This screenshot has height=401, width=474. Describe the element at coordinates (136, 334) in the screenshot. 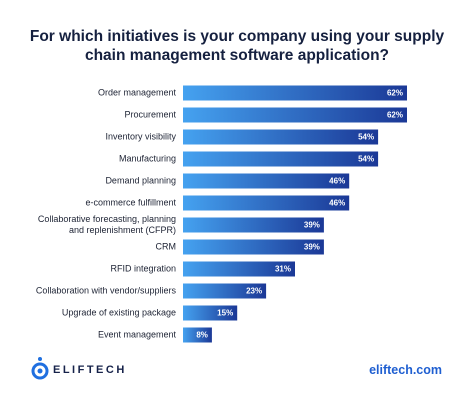

I see `category-label: Event management` at that location.